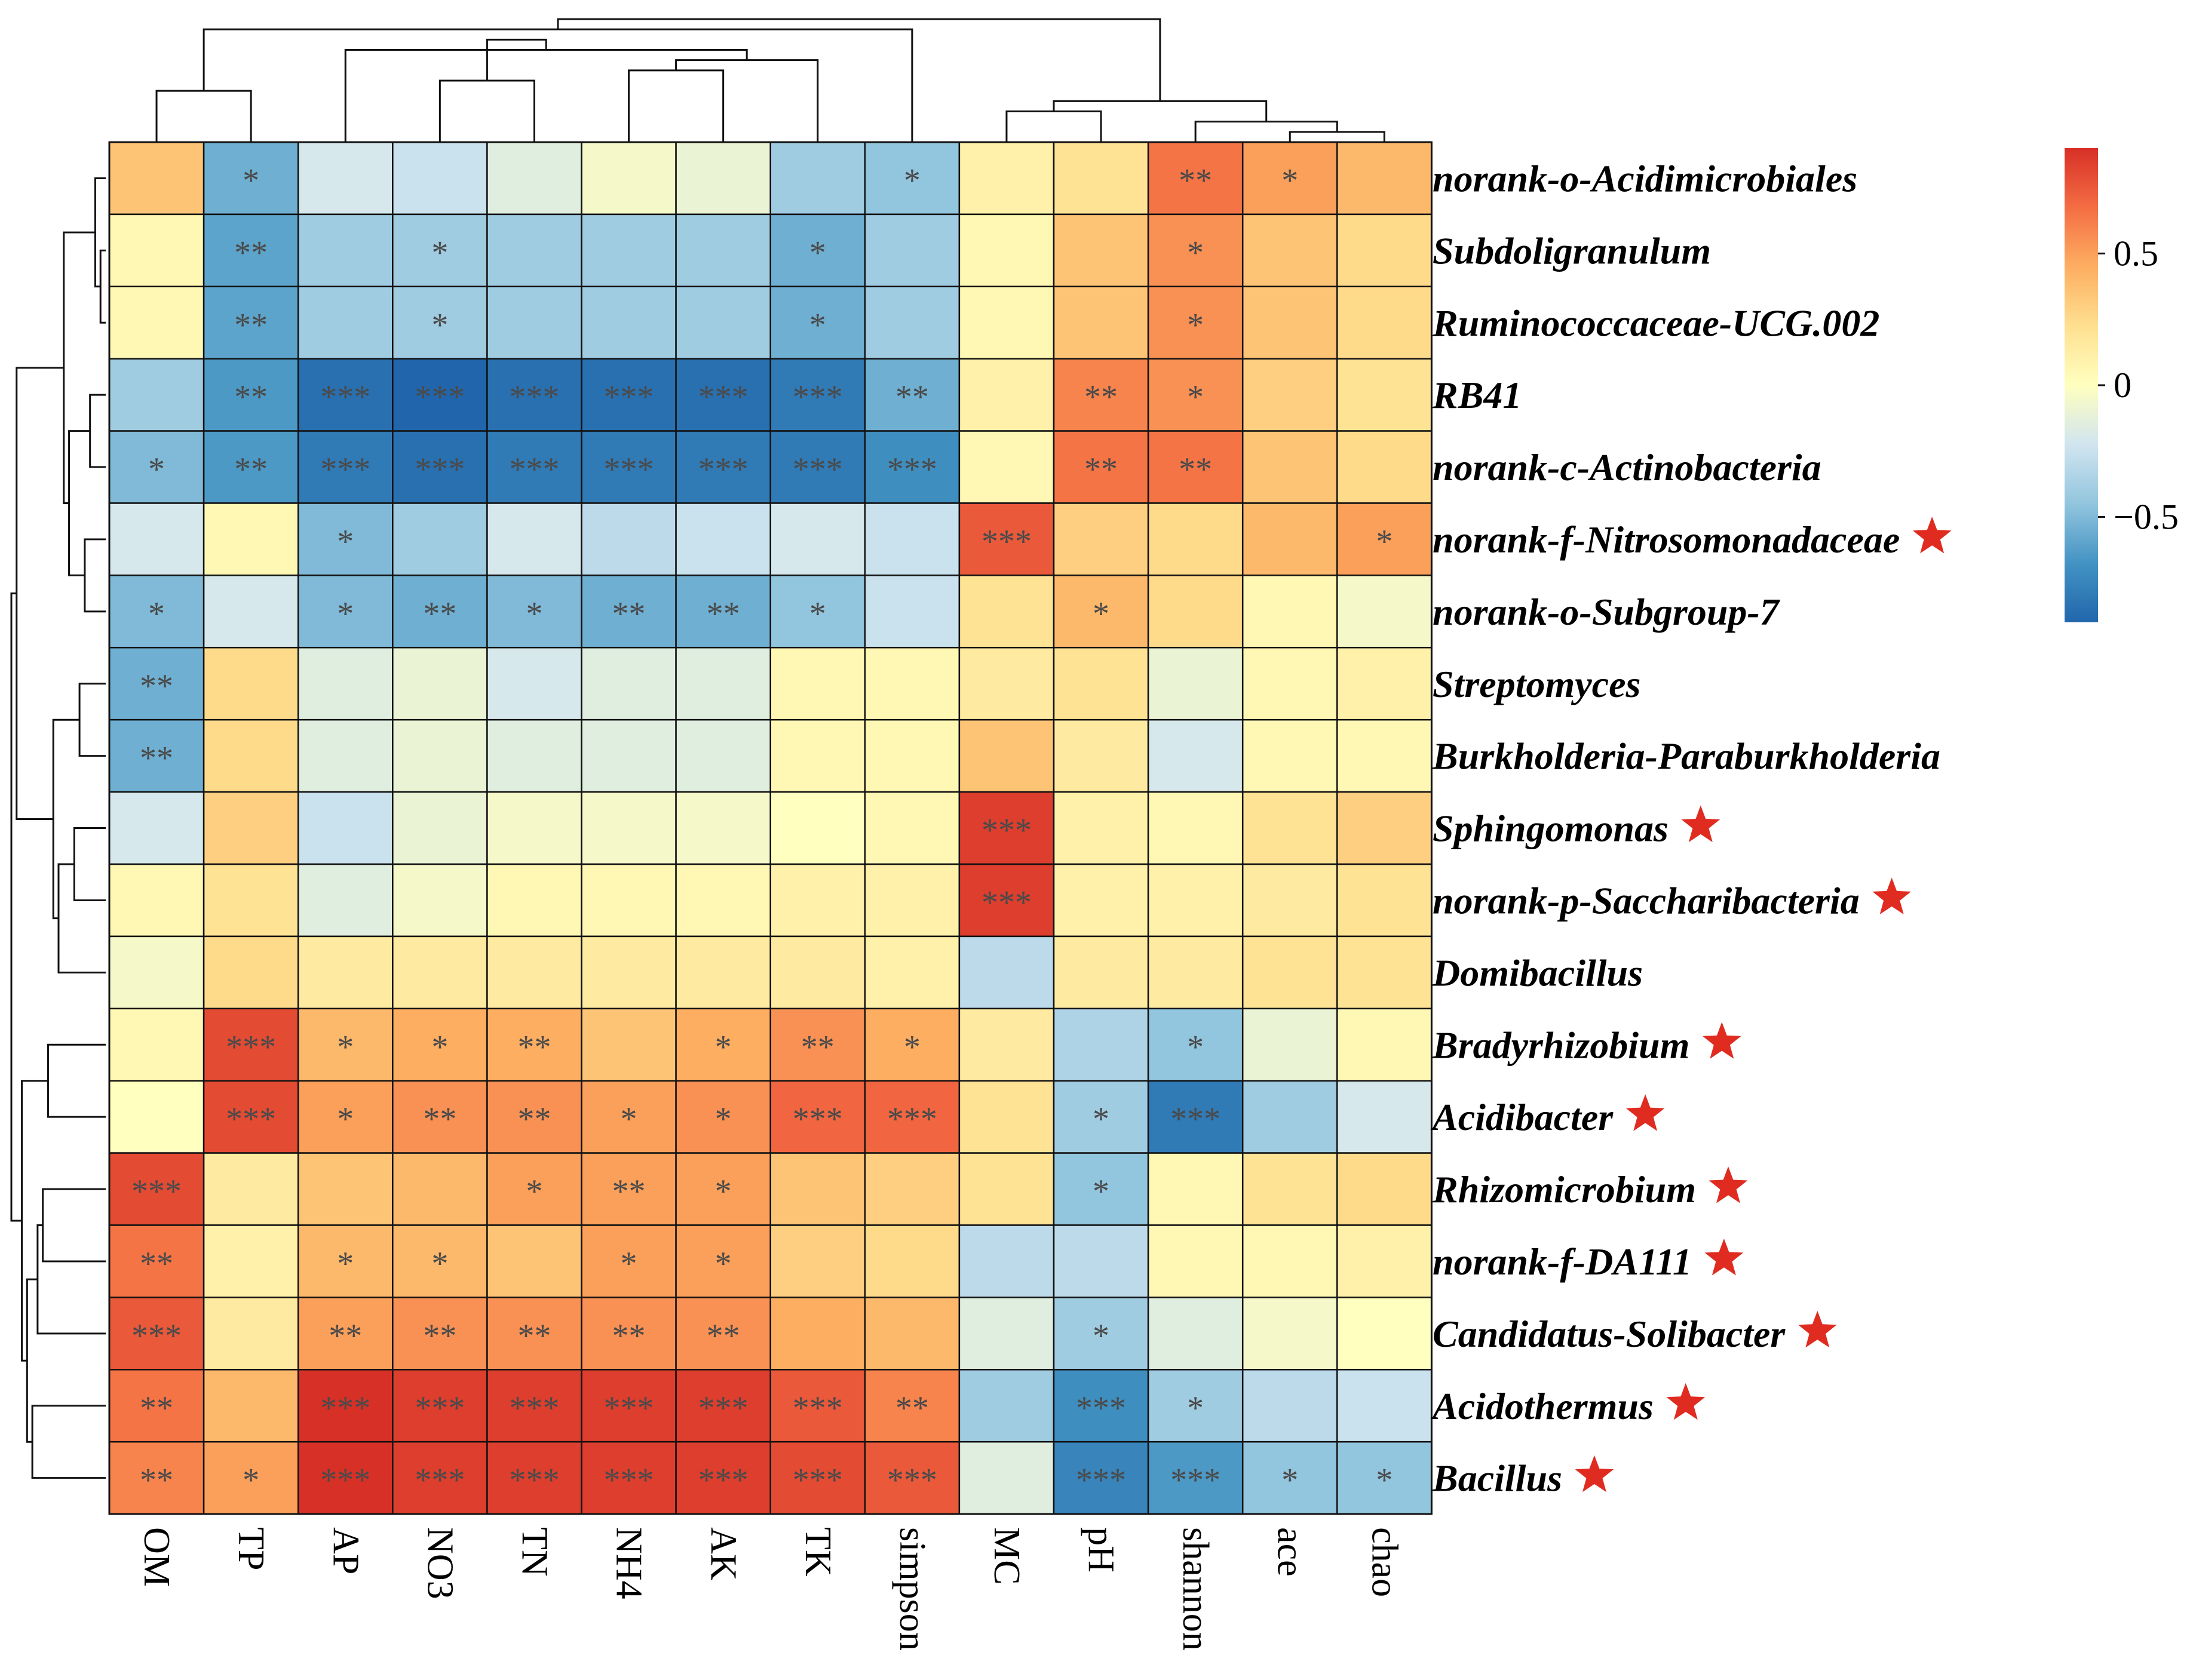 Image resolution: width=2196 pixels, height=1680 pixels. I want to click on row-label: norank-p-Saccharibacteria, so click(1646, 900).